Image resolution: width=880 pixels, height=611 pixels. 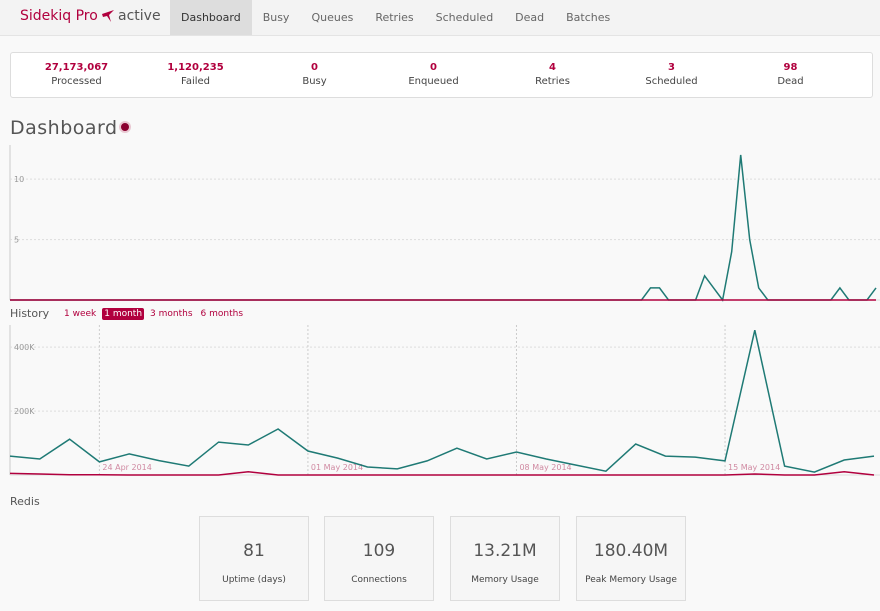 What do you see at coordinates (433, 81) in the screenshot?
I see `stat-label: Enqueued` at bounding box center [433, 81].